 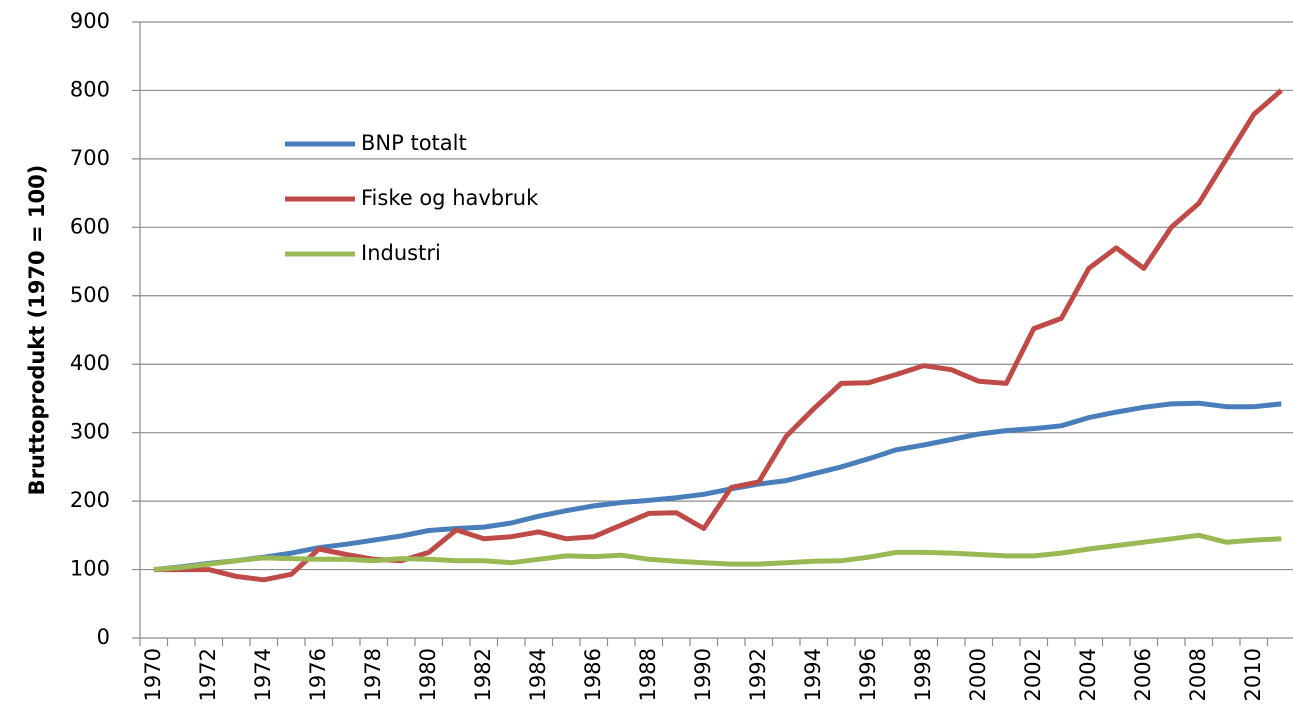 I want to click on y-axis-label: Bruttoprodukt (1970 = 100), so click(x=37, y=330).